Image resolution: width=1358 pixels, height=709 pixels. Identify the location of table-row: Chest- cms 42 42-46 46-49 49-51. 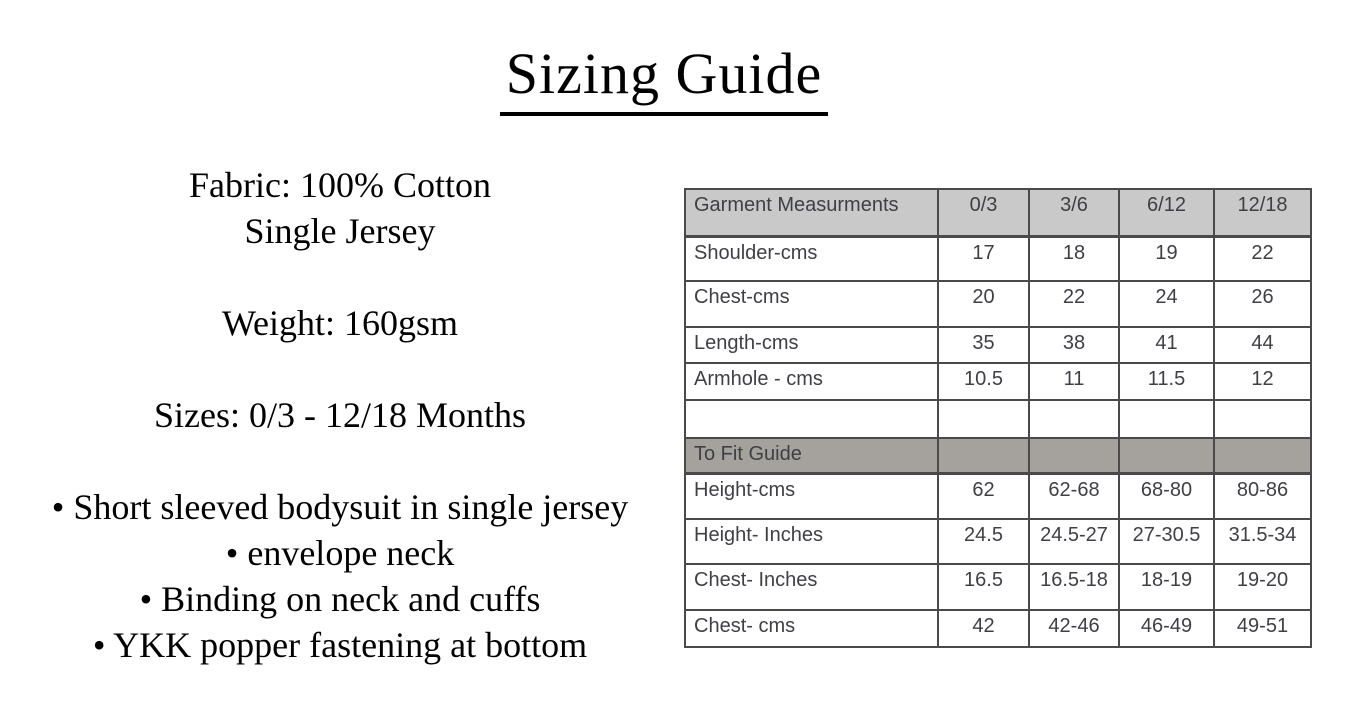
(998, 628).